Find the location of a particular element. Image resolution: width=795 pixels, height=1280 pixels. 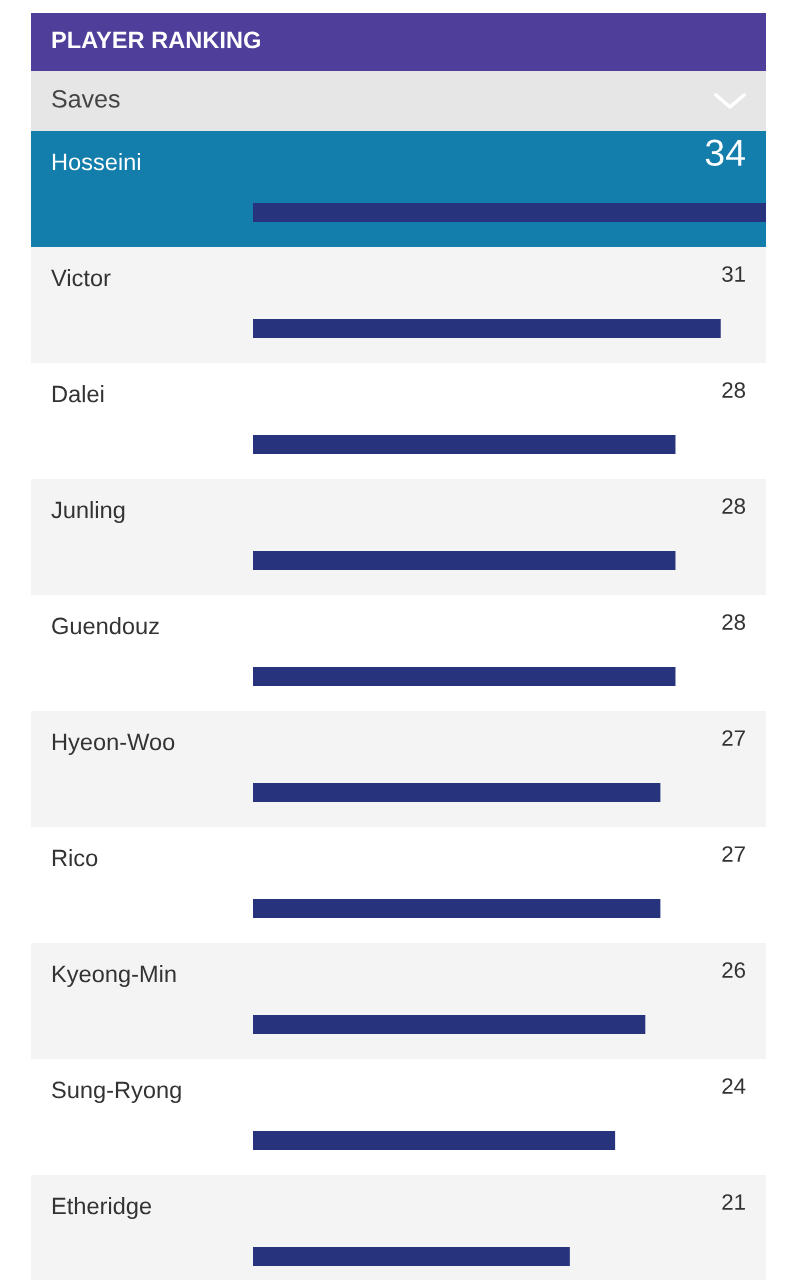

data-label: 34 is located at coordinates (725, 153).